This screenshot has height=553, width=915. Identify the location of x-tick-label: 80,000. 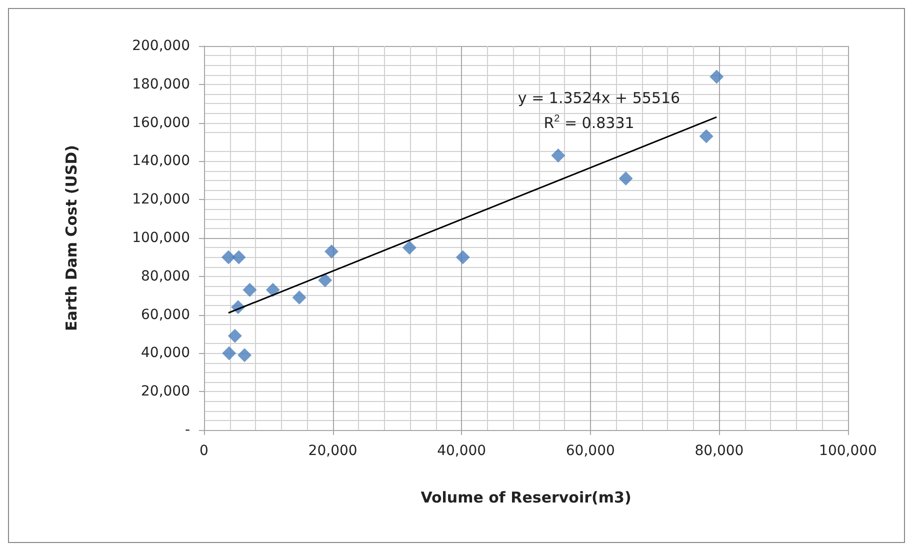
(719, 451).